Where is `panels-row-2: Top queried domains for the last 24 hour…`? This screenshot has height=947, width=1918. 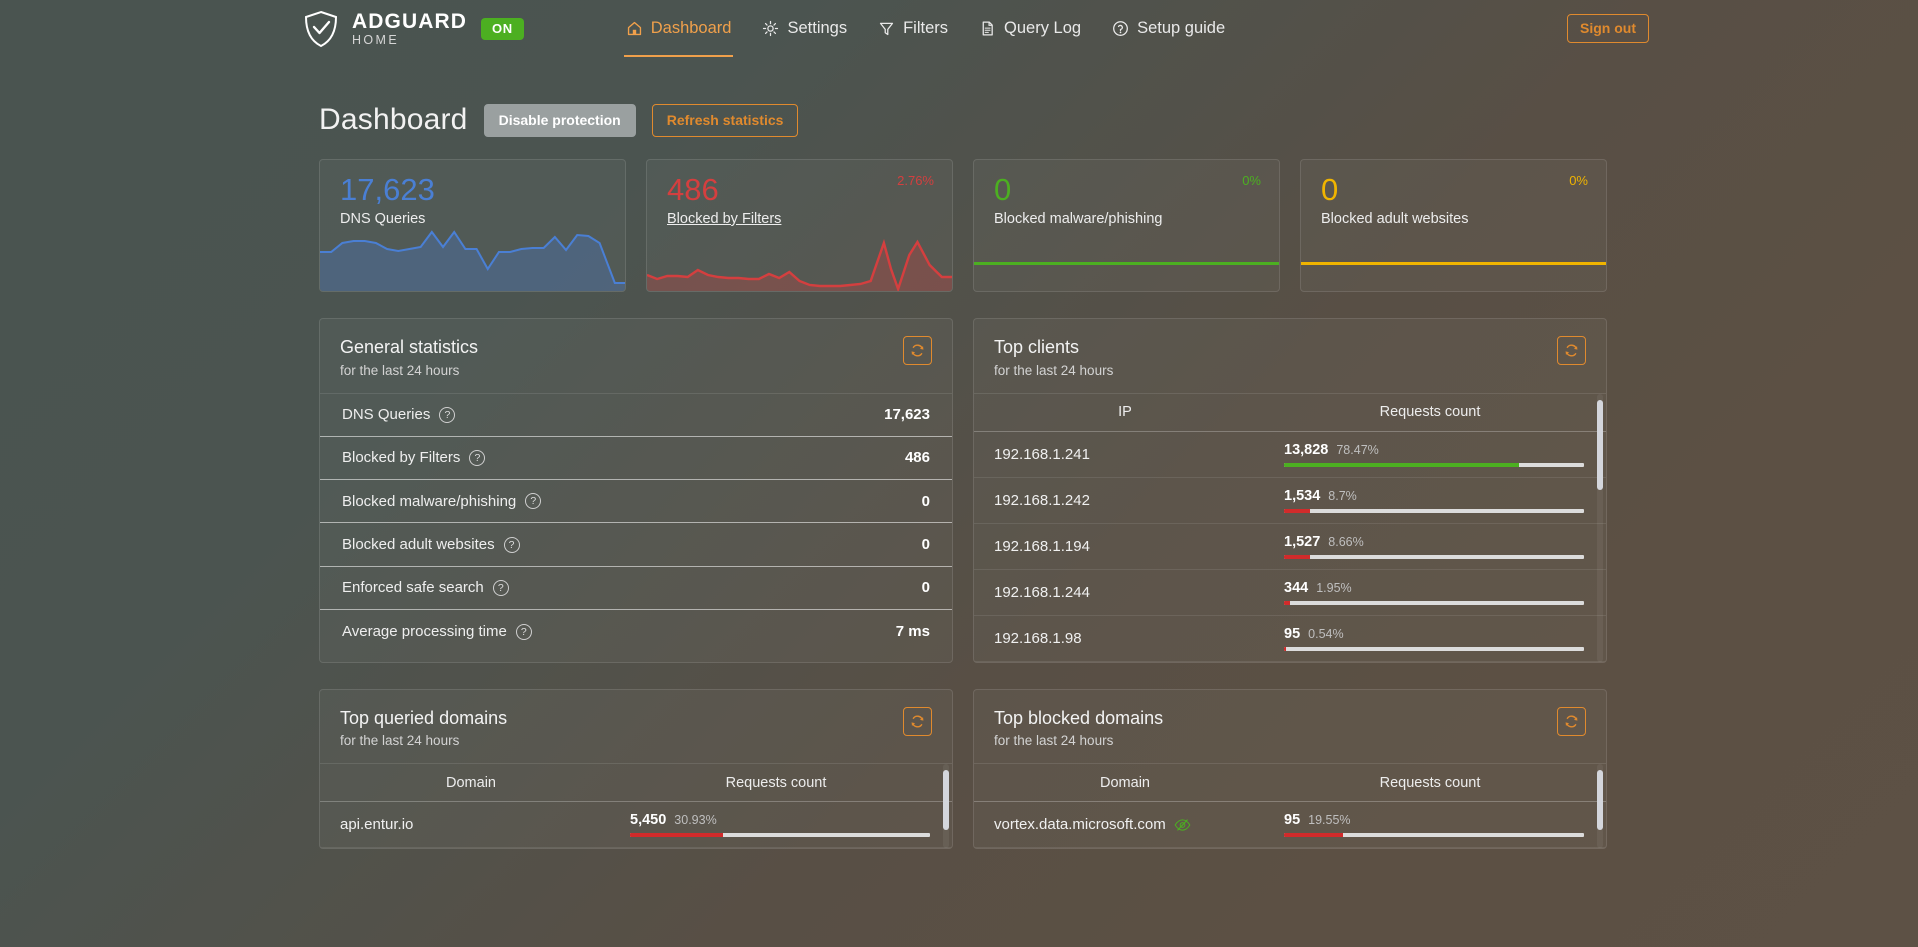 panels-row-2: Top queried domains for the last 24 hour… is located at coordinates (963, 768).